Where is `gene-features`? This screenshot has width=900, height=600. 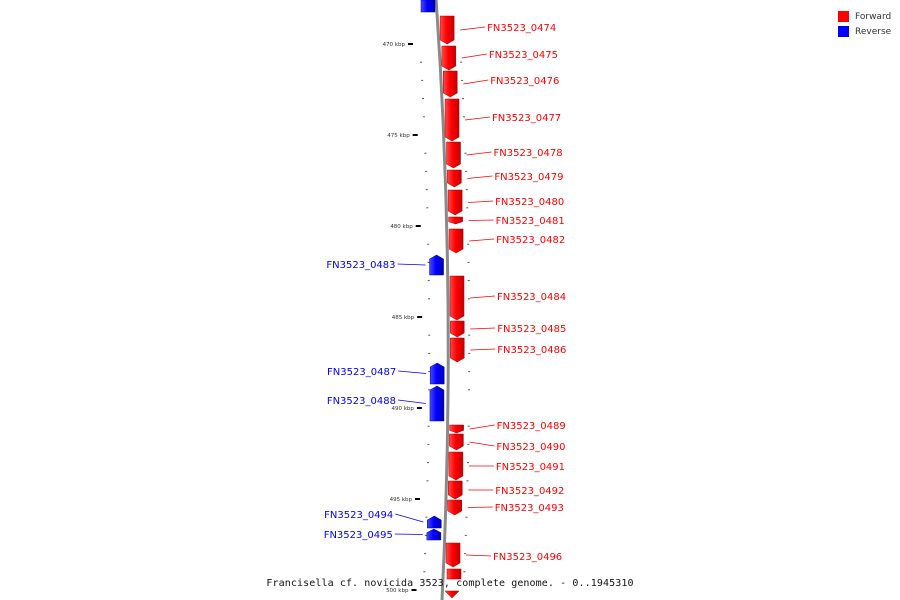 gene-features is located at coordinates (442, 299).